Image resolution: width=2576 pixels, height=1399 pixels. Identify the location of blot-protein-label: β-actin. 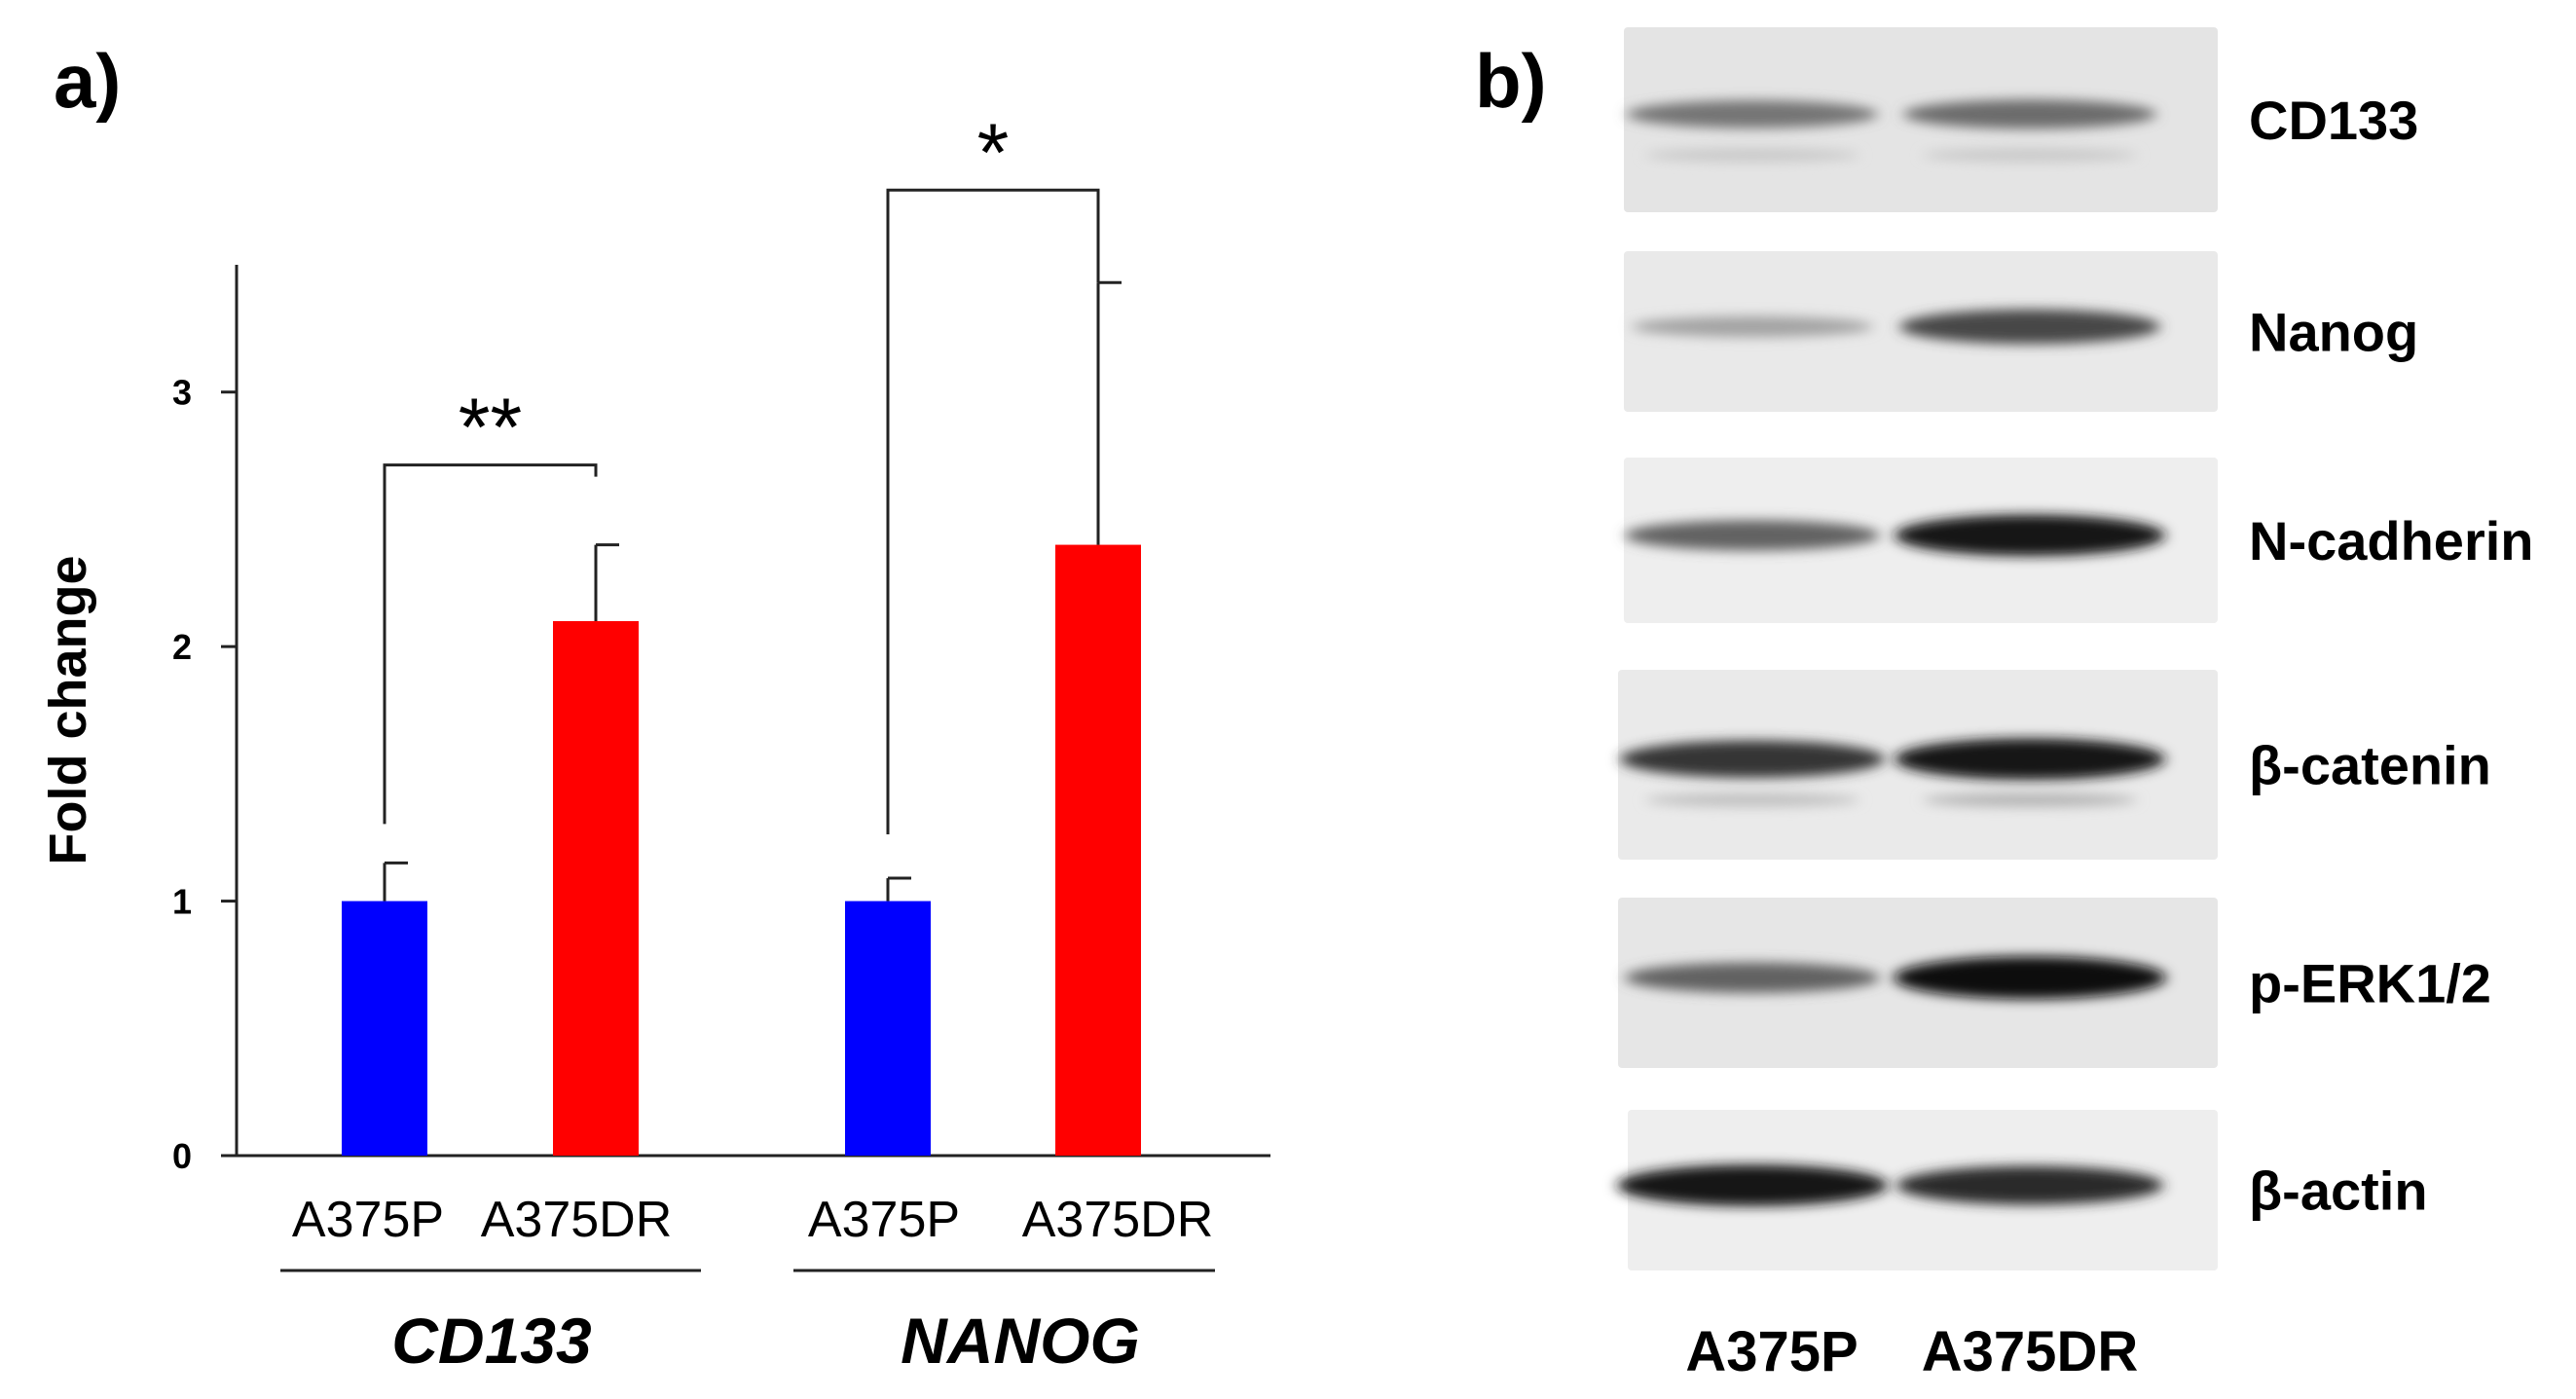
(2338, 1191).